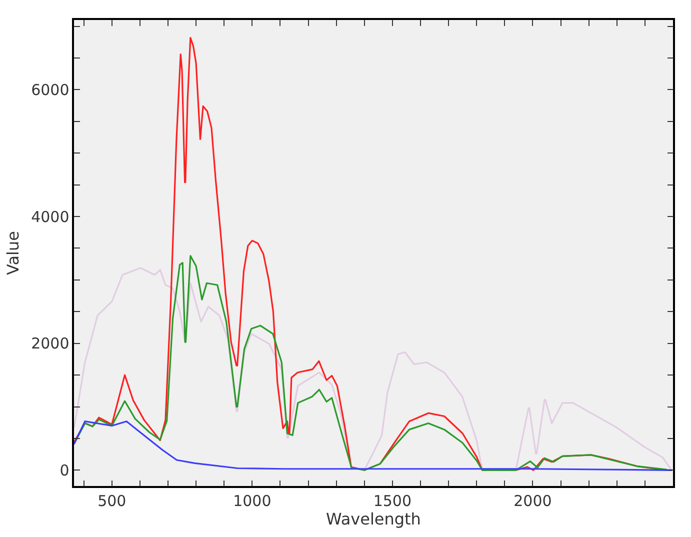 This screenshot has height=537, width=691. What do you see at coordinates (112, 501) in the screenshot?
I see `x-tick-label: 500` at bounding box center [112, 501].